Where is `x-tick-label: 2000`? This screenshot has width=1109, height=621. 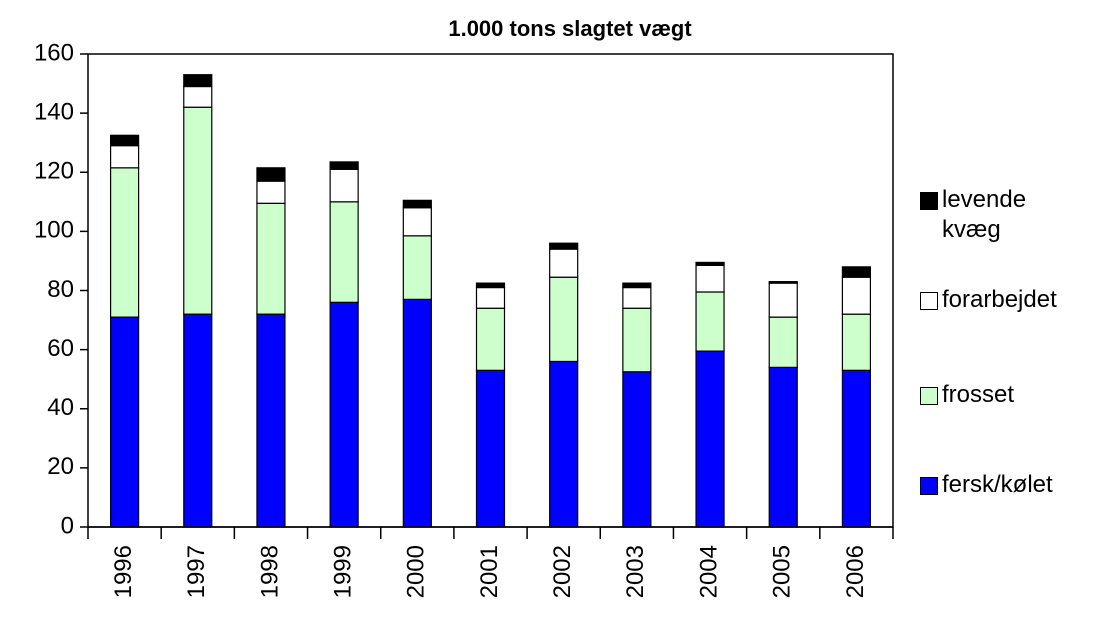 x-tick-label: 2000 is located at coordinates (416, 571).